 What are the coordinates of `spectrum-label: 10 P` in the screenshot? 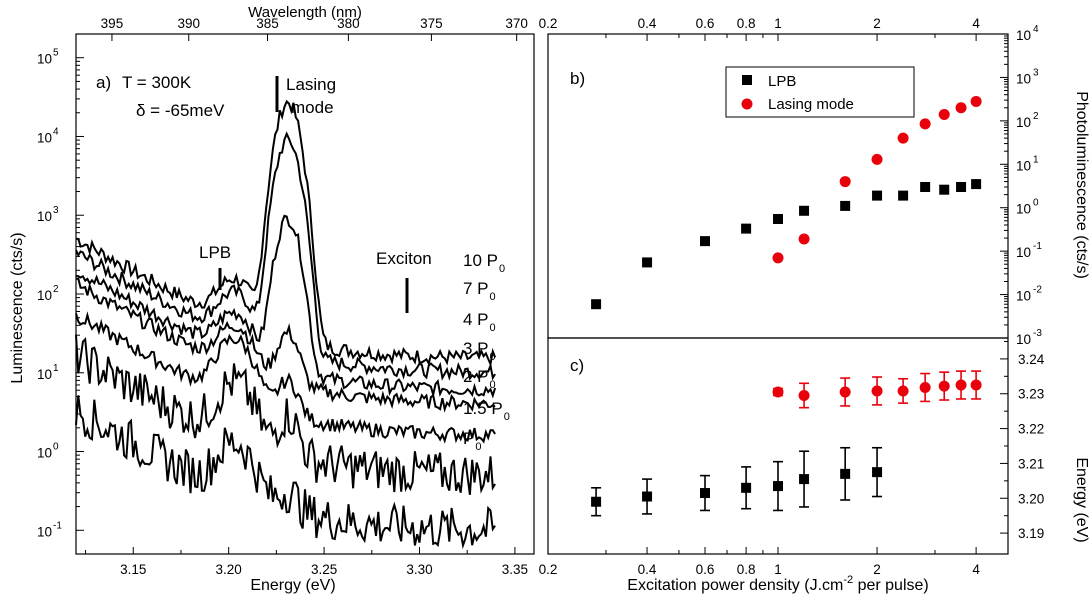 It's located at (480, 260).